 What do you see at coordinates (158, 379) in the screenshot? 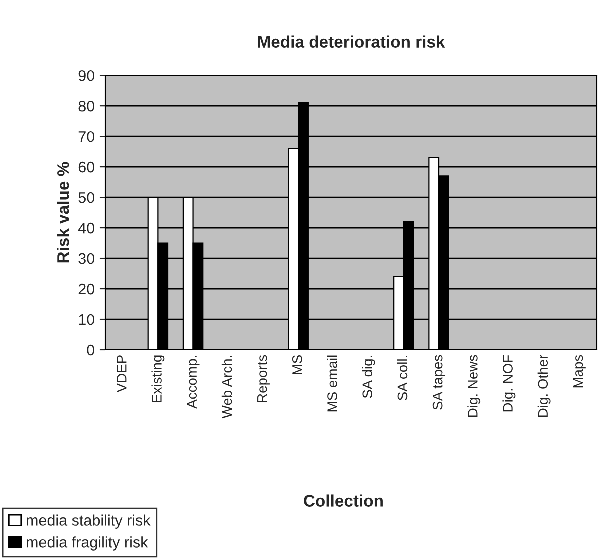
I see `x-tick-label: Existing` at bounding box center [158, 379].